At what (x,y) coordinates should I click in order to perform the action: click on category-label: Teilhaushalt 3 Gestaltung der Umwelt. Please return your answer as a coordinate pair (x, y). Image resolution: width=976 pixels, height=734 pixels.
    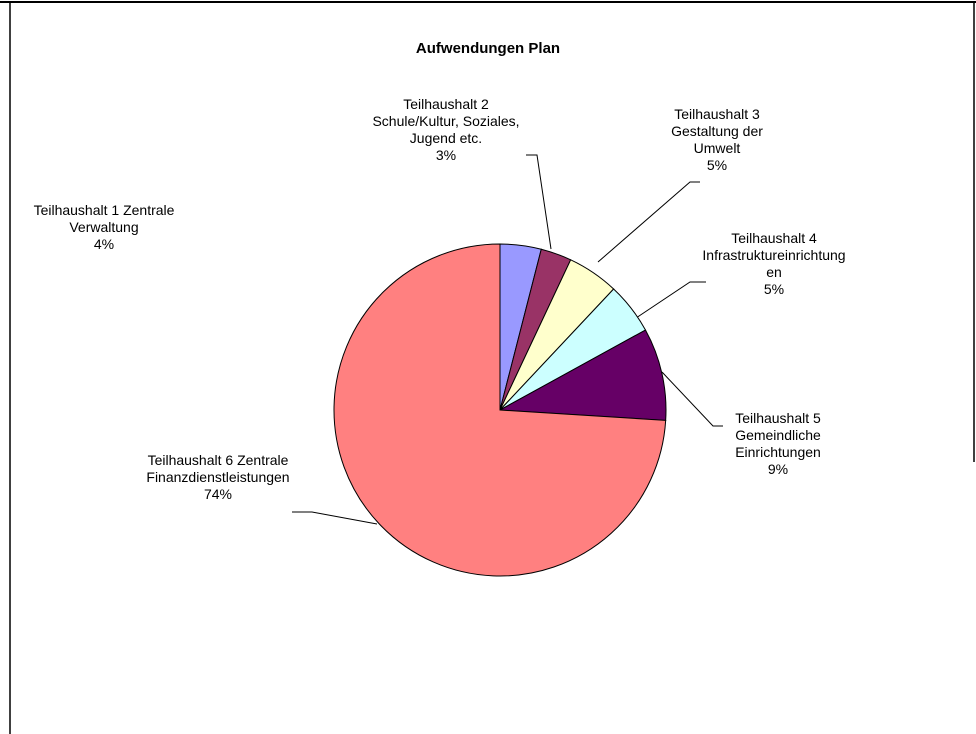
    Looking at the image, I should click on (717, 131).